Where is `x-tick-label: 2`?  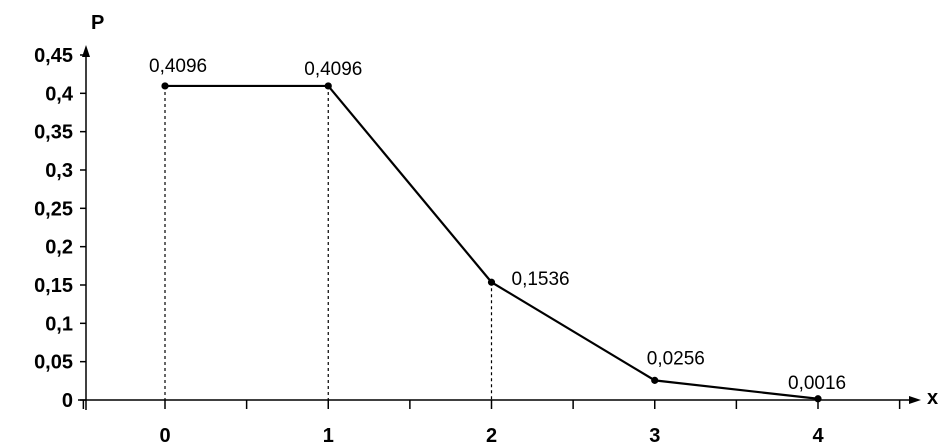
x-tick-label: 2 is located at coordinates (491, 435).